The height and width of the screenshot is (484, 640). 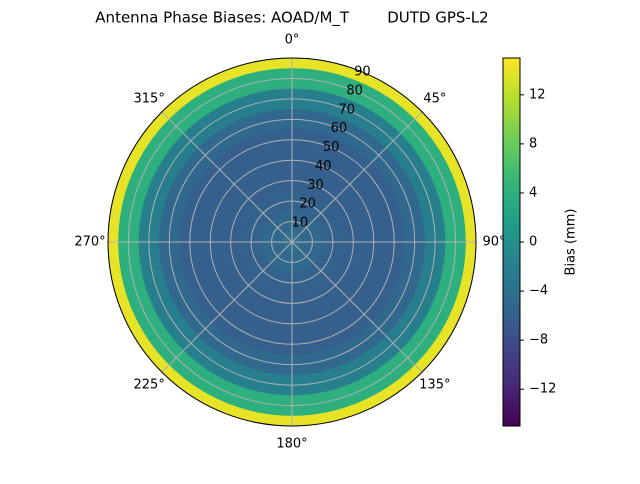 I want to click on colorbar-tick-label: −12, so click(x=542, y=389).